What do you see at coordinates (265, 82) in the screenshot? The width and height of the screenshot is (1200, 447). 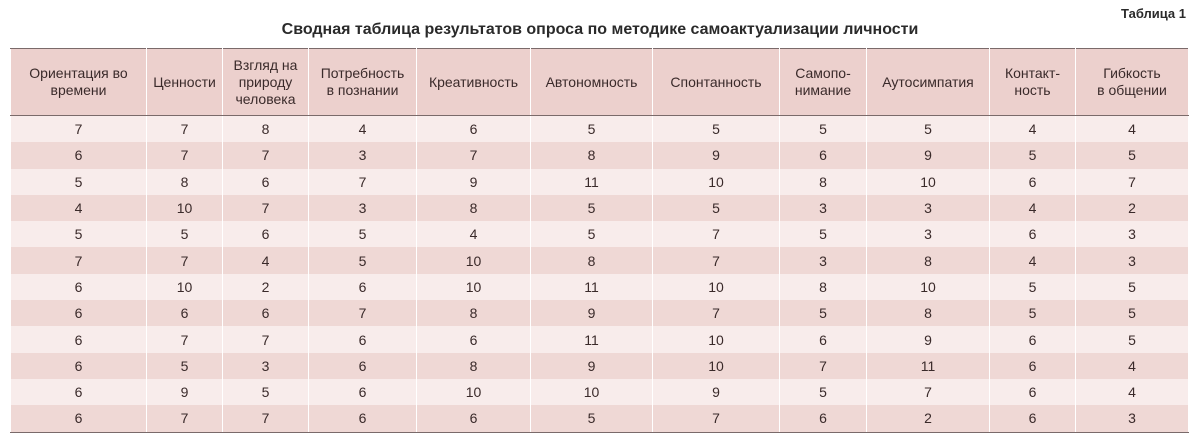 I see `column-header: Взгляд на природу человека` at bounding box center [265, 82].